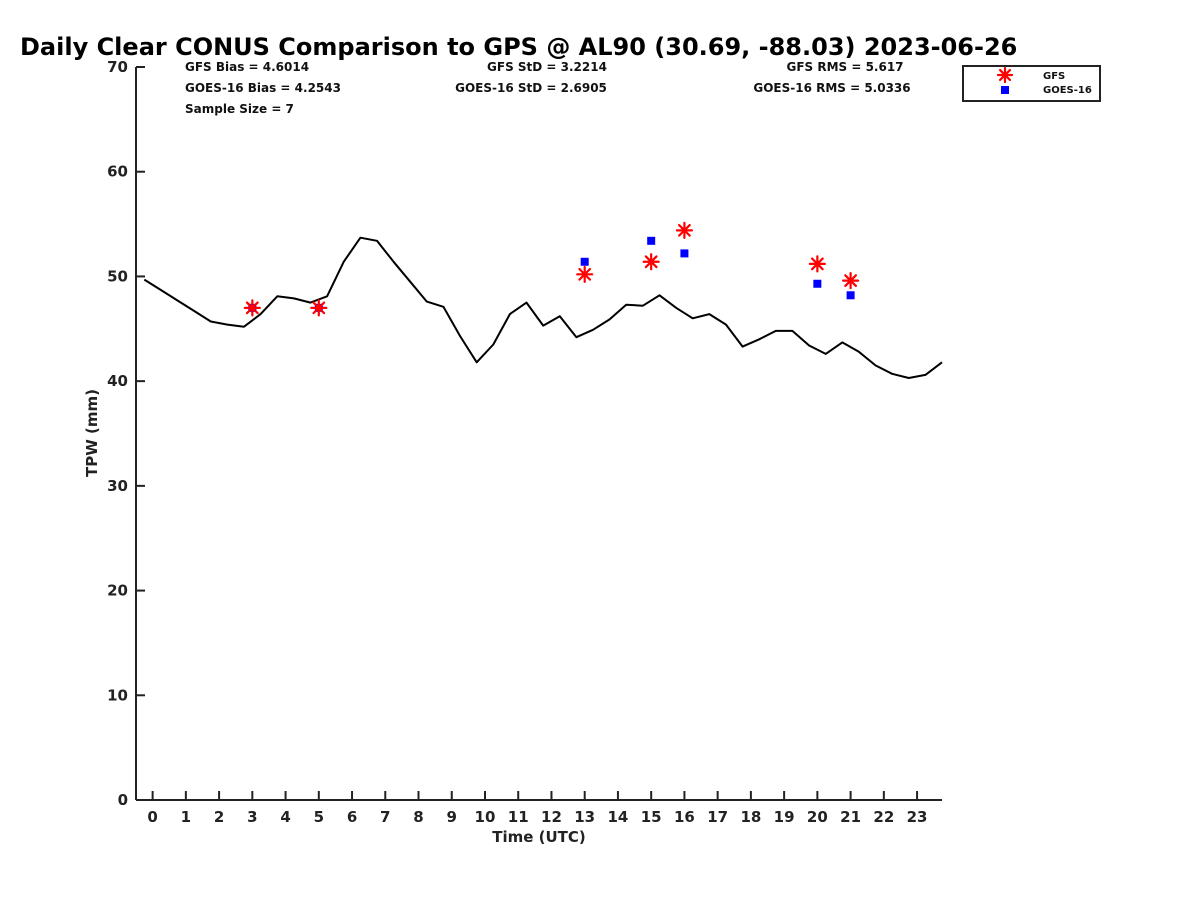  I want to click on legend-gfs-asterisk, so click(1005, 75).